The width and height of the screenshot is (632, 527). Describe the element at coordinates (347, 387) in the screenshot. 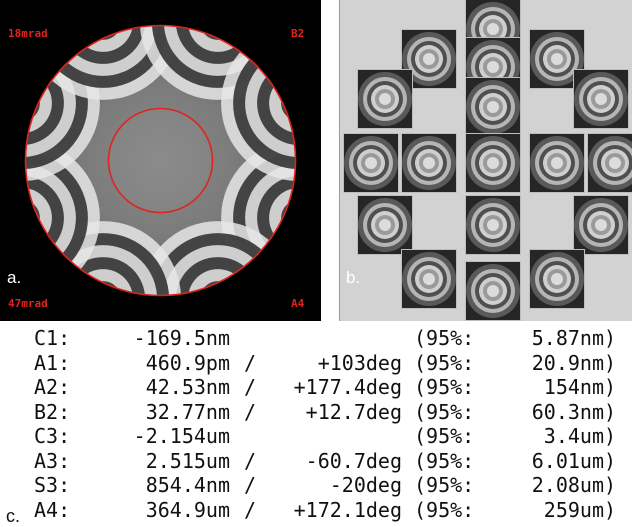

I see `aberration-angle: +177.4deg` at that location.